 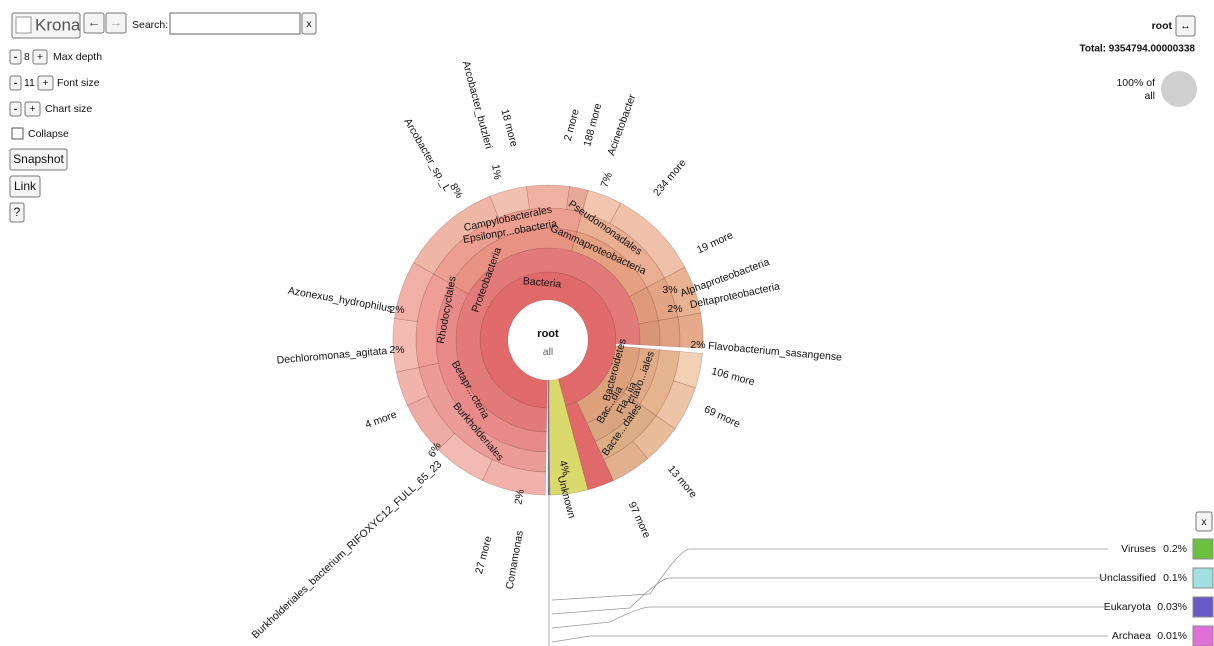 What do you see at coordinates (548, 352) in the screenshot?
I see `center-sub: all` at bounding box center [548, 352].